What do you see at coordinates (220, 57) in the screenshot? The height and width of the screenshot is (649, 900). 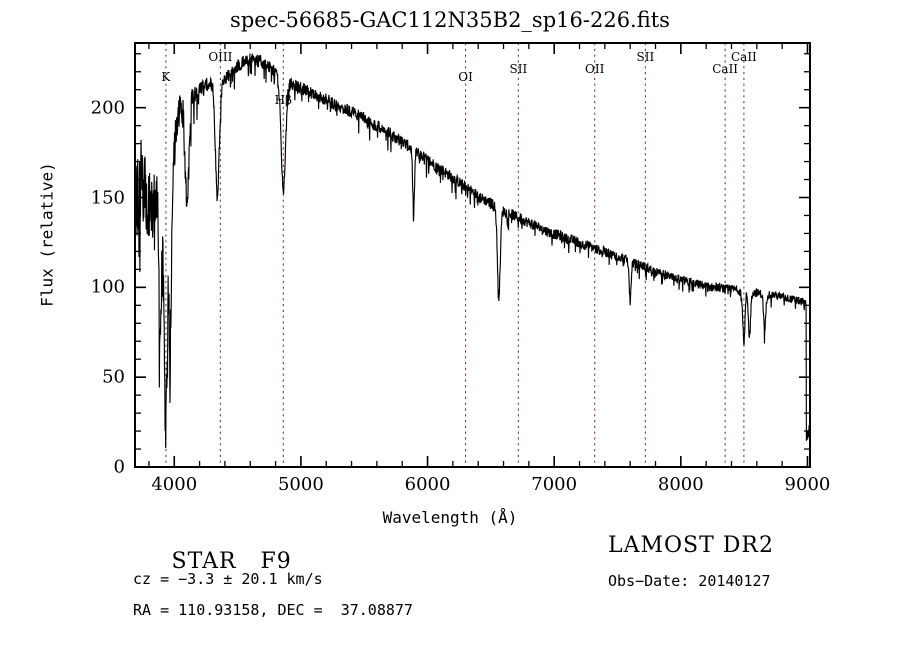 I see `spectral-line-label: OIII` at bounding box center [220, 57].